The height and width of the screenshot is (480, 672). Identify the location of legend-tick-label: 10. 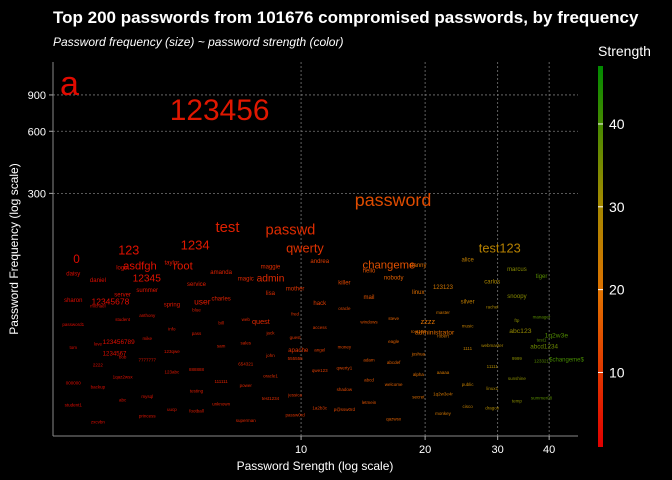
(617, 372).